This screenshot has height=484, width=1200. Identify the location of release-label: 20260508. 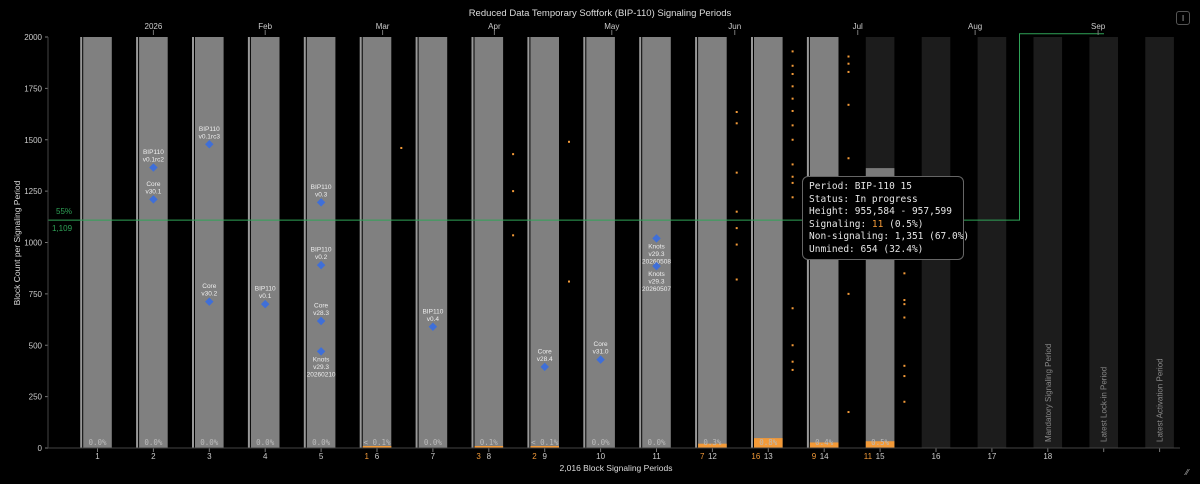
(656, 261).